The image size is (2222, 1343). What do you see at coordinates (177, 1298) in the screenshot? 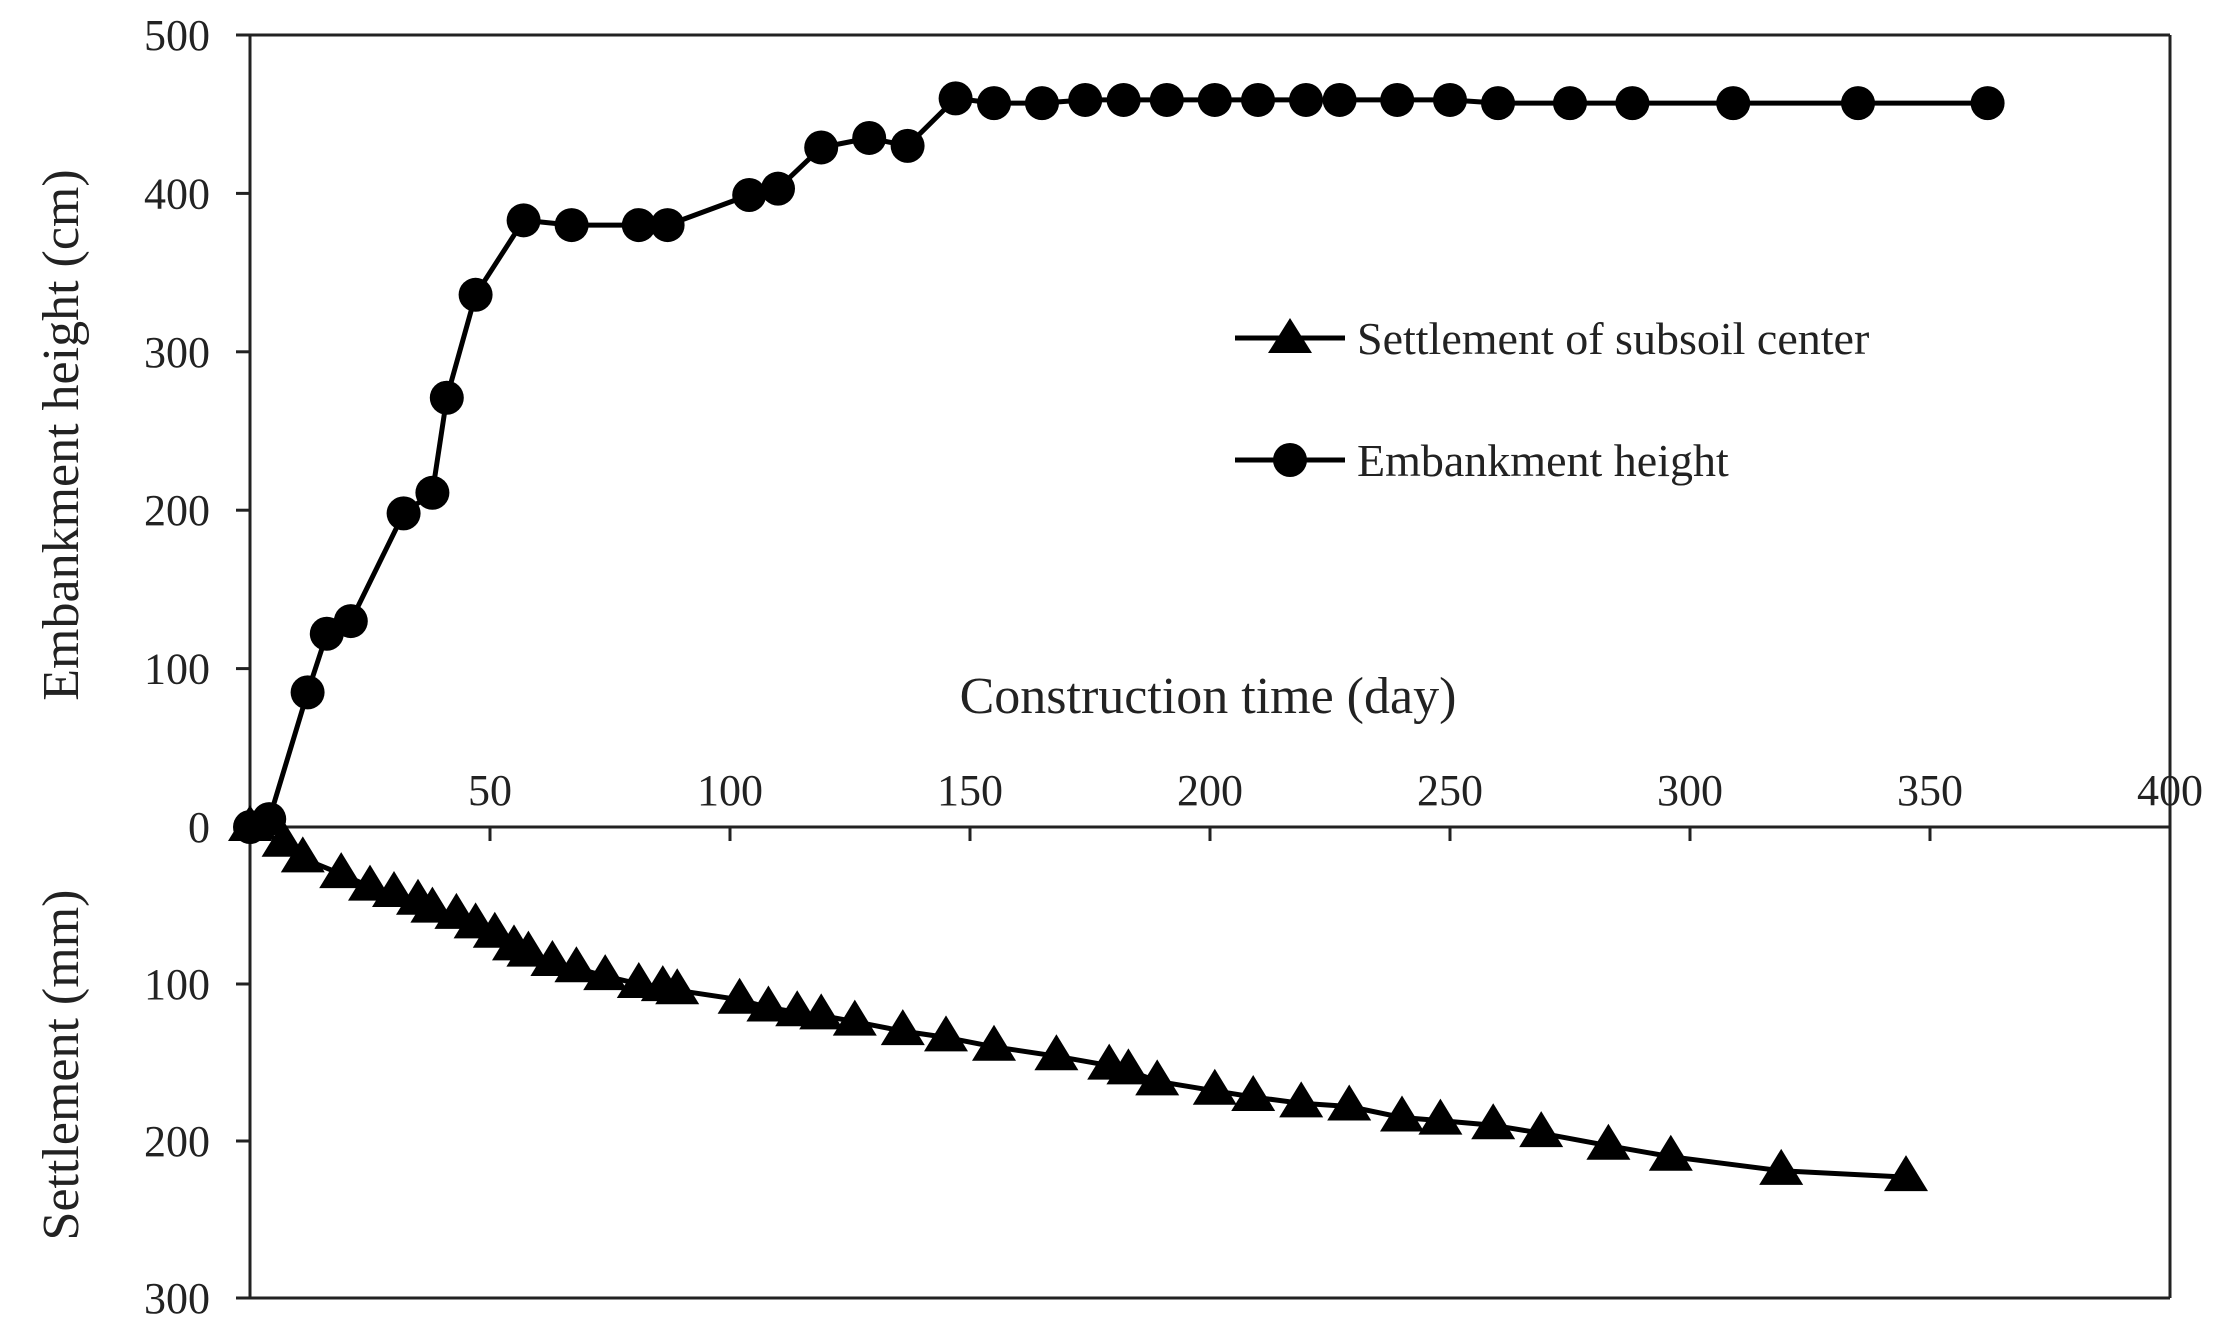
I see `bottom-y-tick-label: 300` at bounding box center [177, 1298].